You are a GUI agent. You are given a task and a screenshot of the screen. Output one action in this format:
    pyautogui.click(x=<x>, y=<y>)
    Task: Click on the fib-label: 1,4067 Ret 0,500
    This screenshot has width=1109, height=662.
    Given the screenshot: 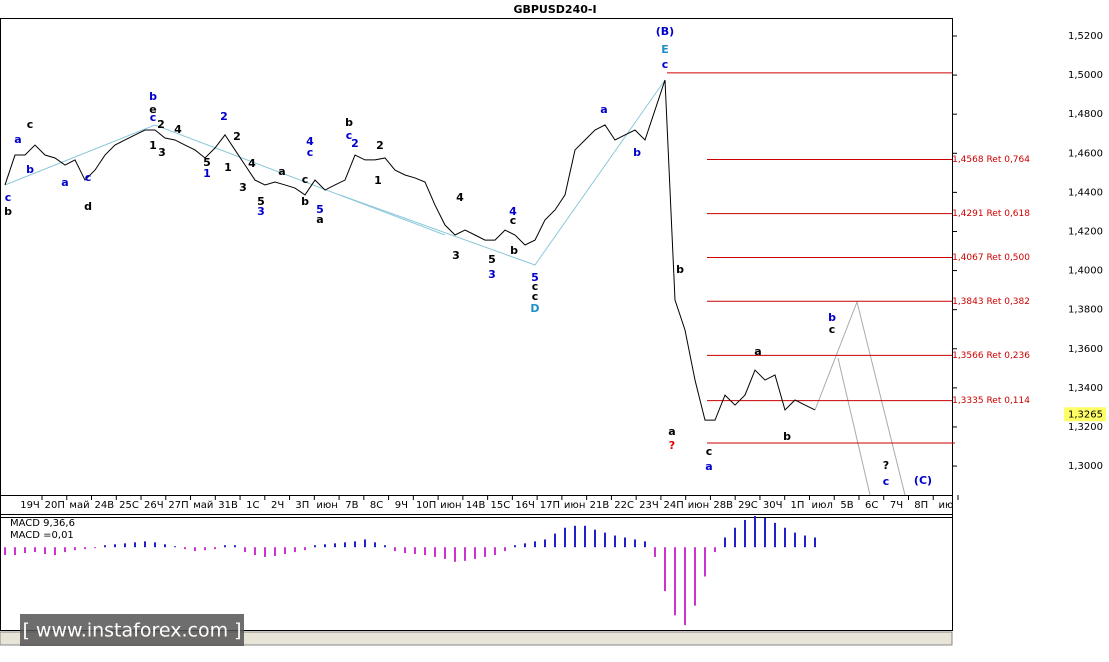 What is the action you would take?
    pyautogui.click(x=991, y=258)
    